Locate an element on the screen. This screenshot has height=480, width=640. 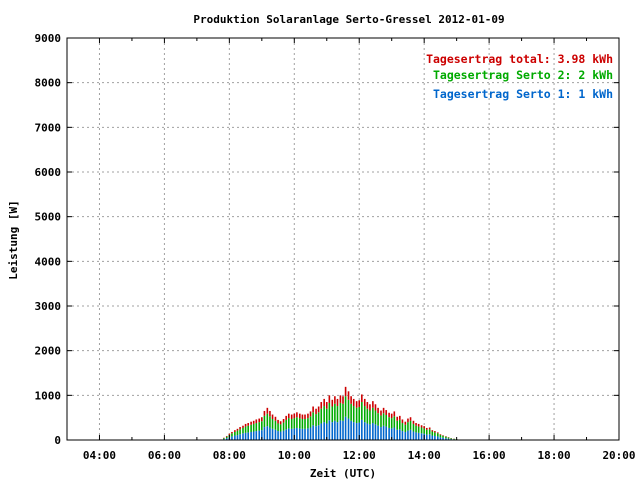
x-tick-label-2: 08:00 is located at coordinates (229, 455).